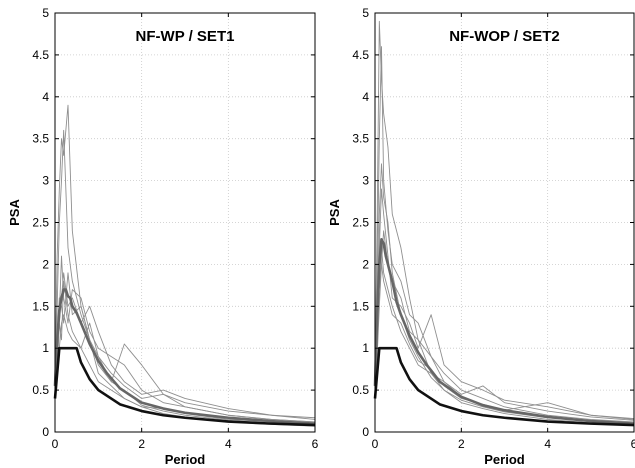 The width and height of the screenshot is (635, 468). Describe the element at coordinates (185, 36) in the screenshot. I see `chart-title: NF-WP / SET1` at that location.